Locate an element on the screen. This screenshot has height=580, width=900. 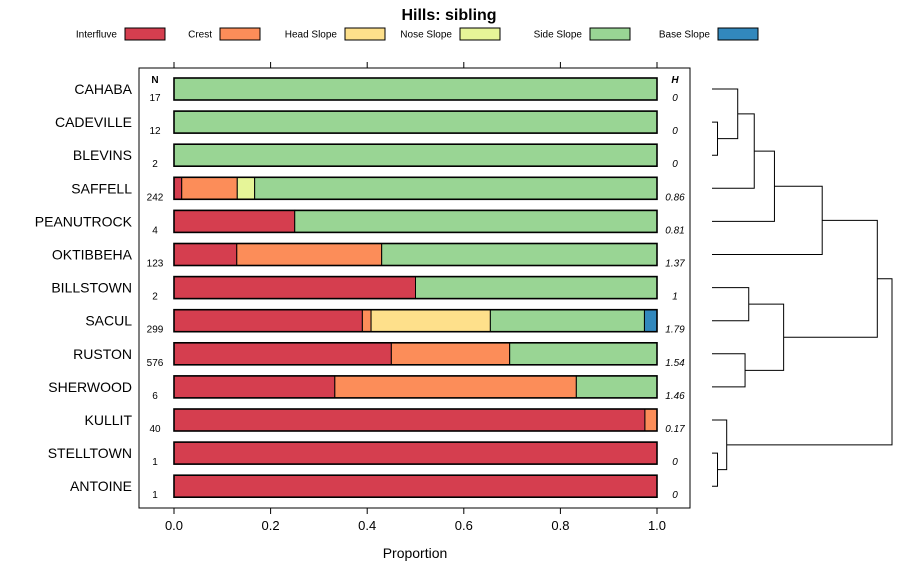
row-kullit: KULLIT 40 0.17 is located at coordinates (385, 421).